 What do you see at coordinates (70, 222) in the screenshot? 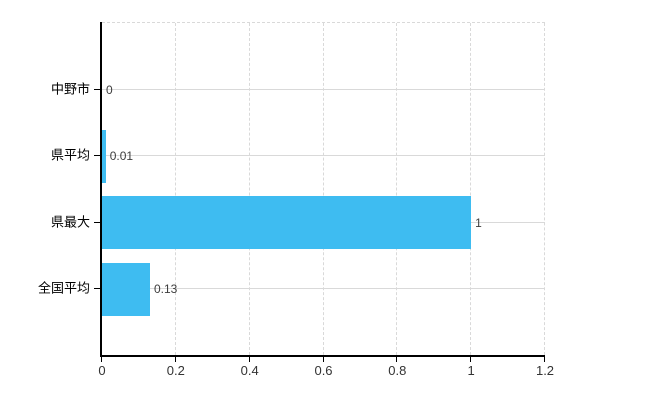
I see `category-label: 県最大` at bounding box center [70, 222].